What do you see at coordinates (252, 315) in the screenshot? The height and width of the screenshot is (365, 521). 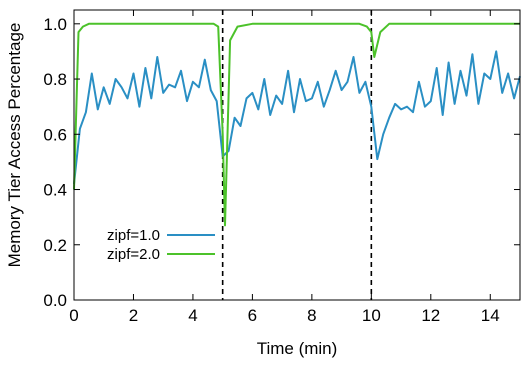 I see `x-tick-label: 6` at bounding box center [252, 315].